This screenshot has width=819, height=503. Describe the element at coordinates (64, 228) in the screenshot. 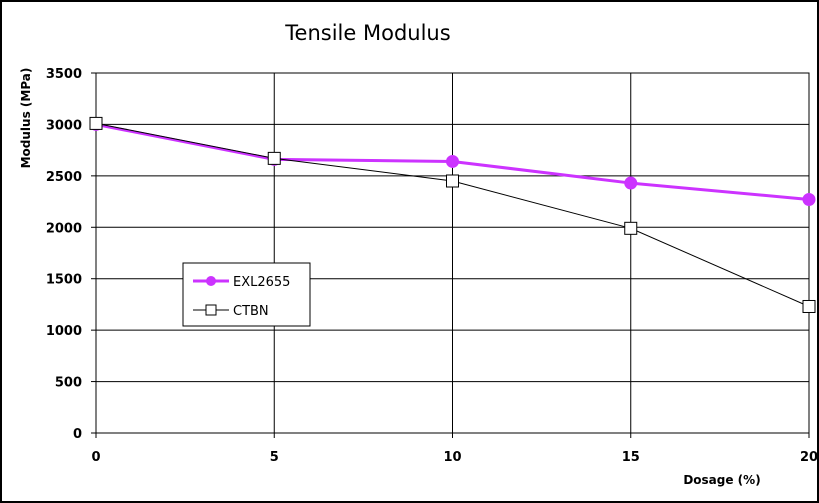

I see `y-tick-label: 2000` at that location.